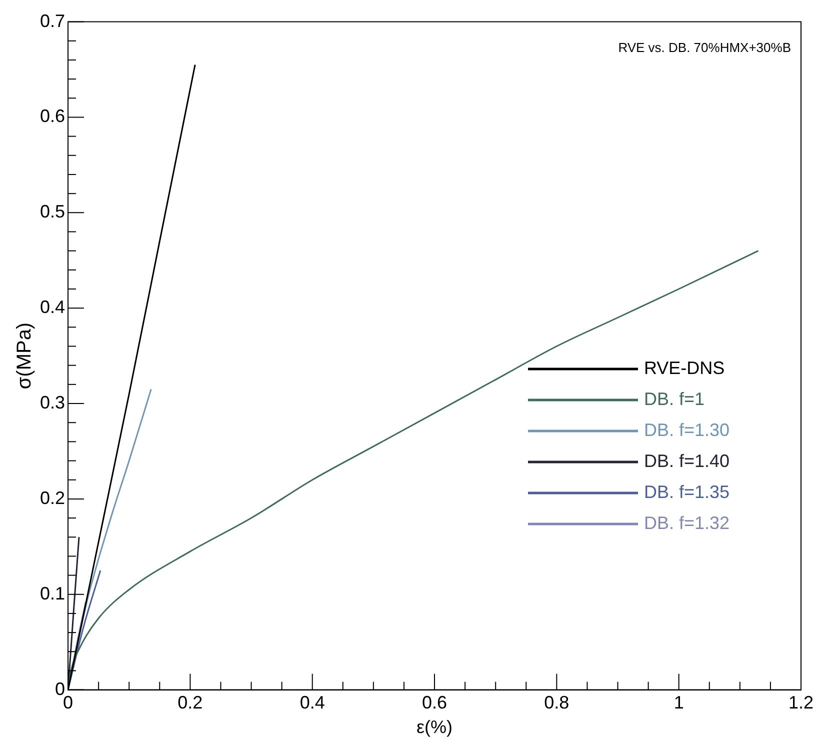 The height and width of the screenshot is (747, 829). I want to click on text: DB. f=1.35, so click(687, 492).